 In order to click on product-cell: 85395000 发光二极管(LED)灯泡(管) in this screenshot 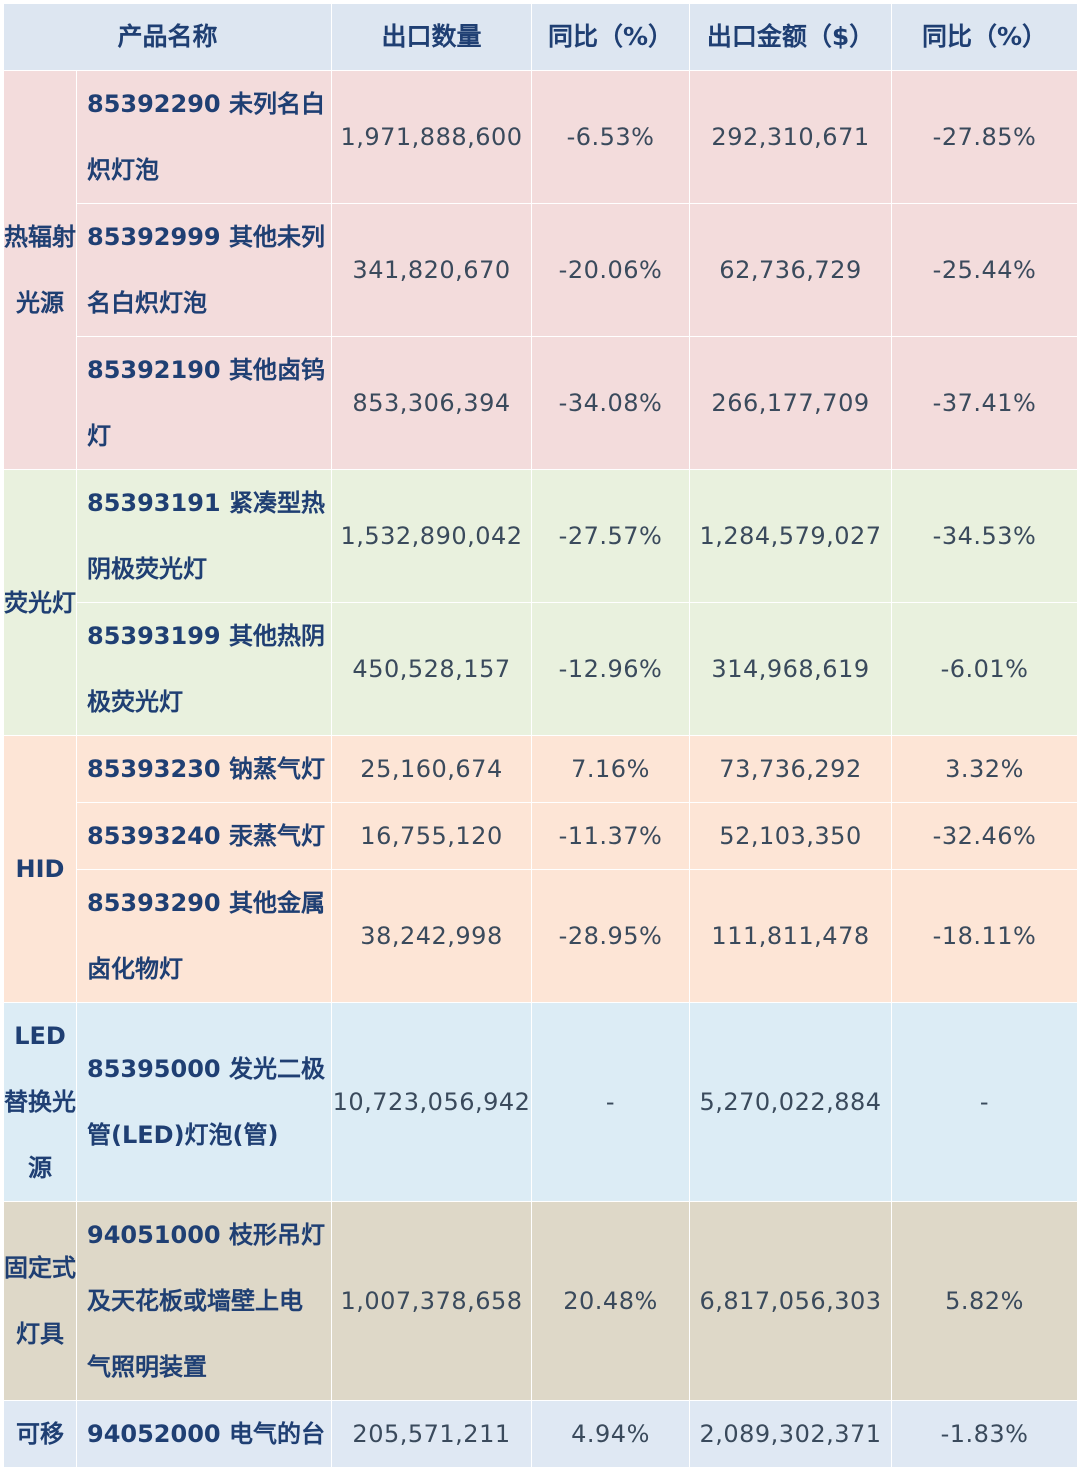, I will do `click(204, 1102)`.